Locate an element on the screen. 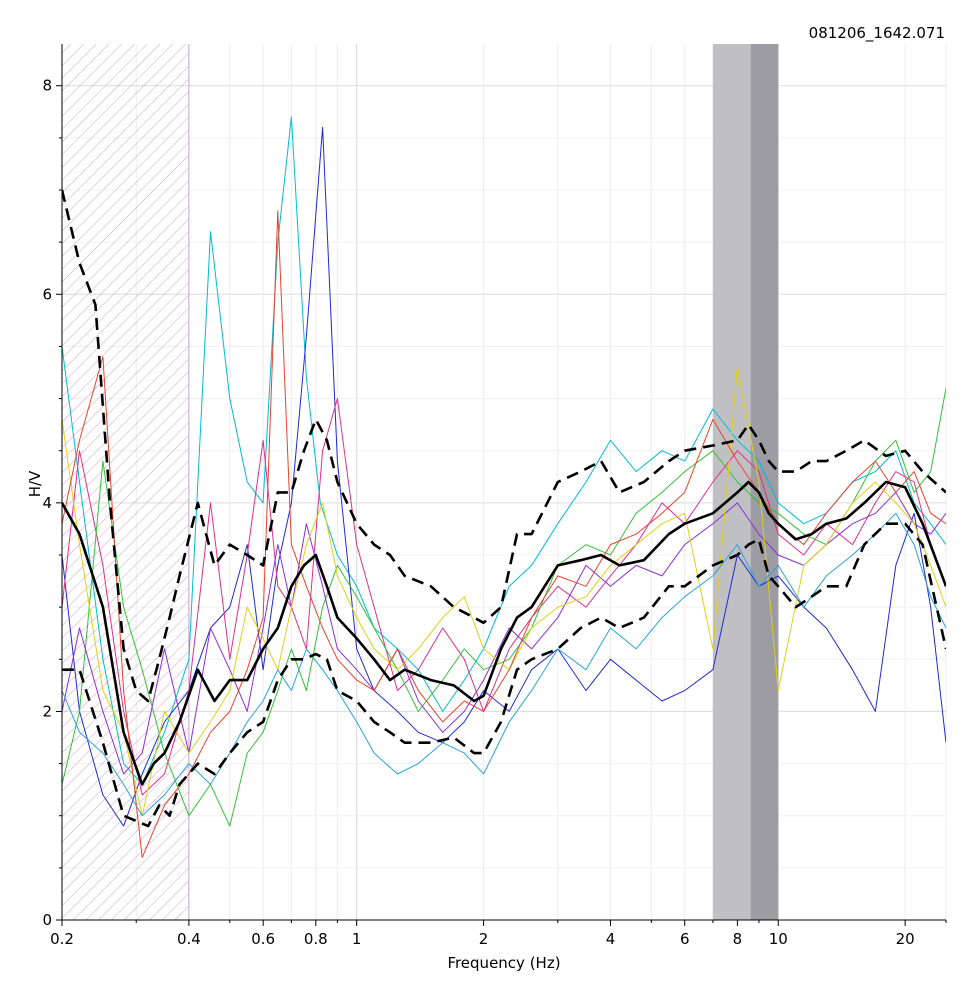  x-tick-label: 1 is located at coordinates (357, 939).